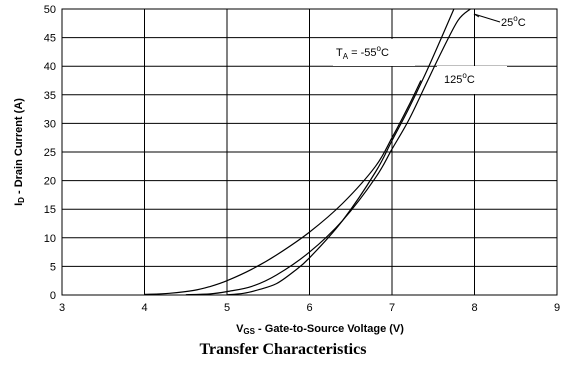 The width and height of the screenshot is (566, 367). What do you see at coordinates (50, 96) in the screenshot?
I see `y-tick-label: 35` at bounding box center [50, 96].